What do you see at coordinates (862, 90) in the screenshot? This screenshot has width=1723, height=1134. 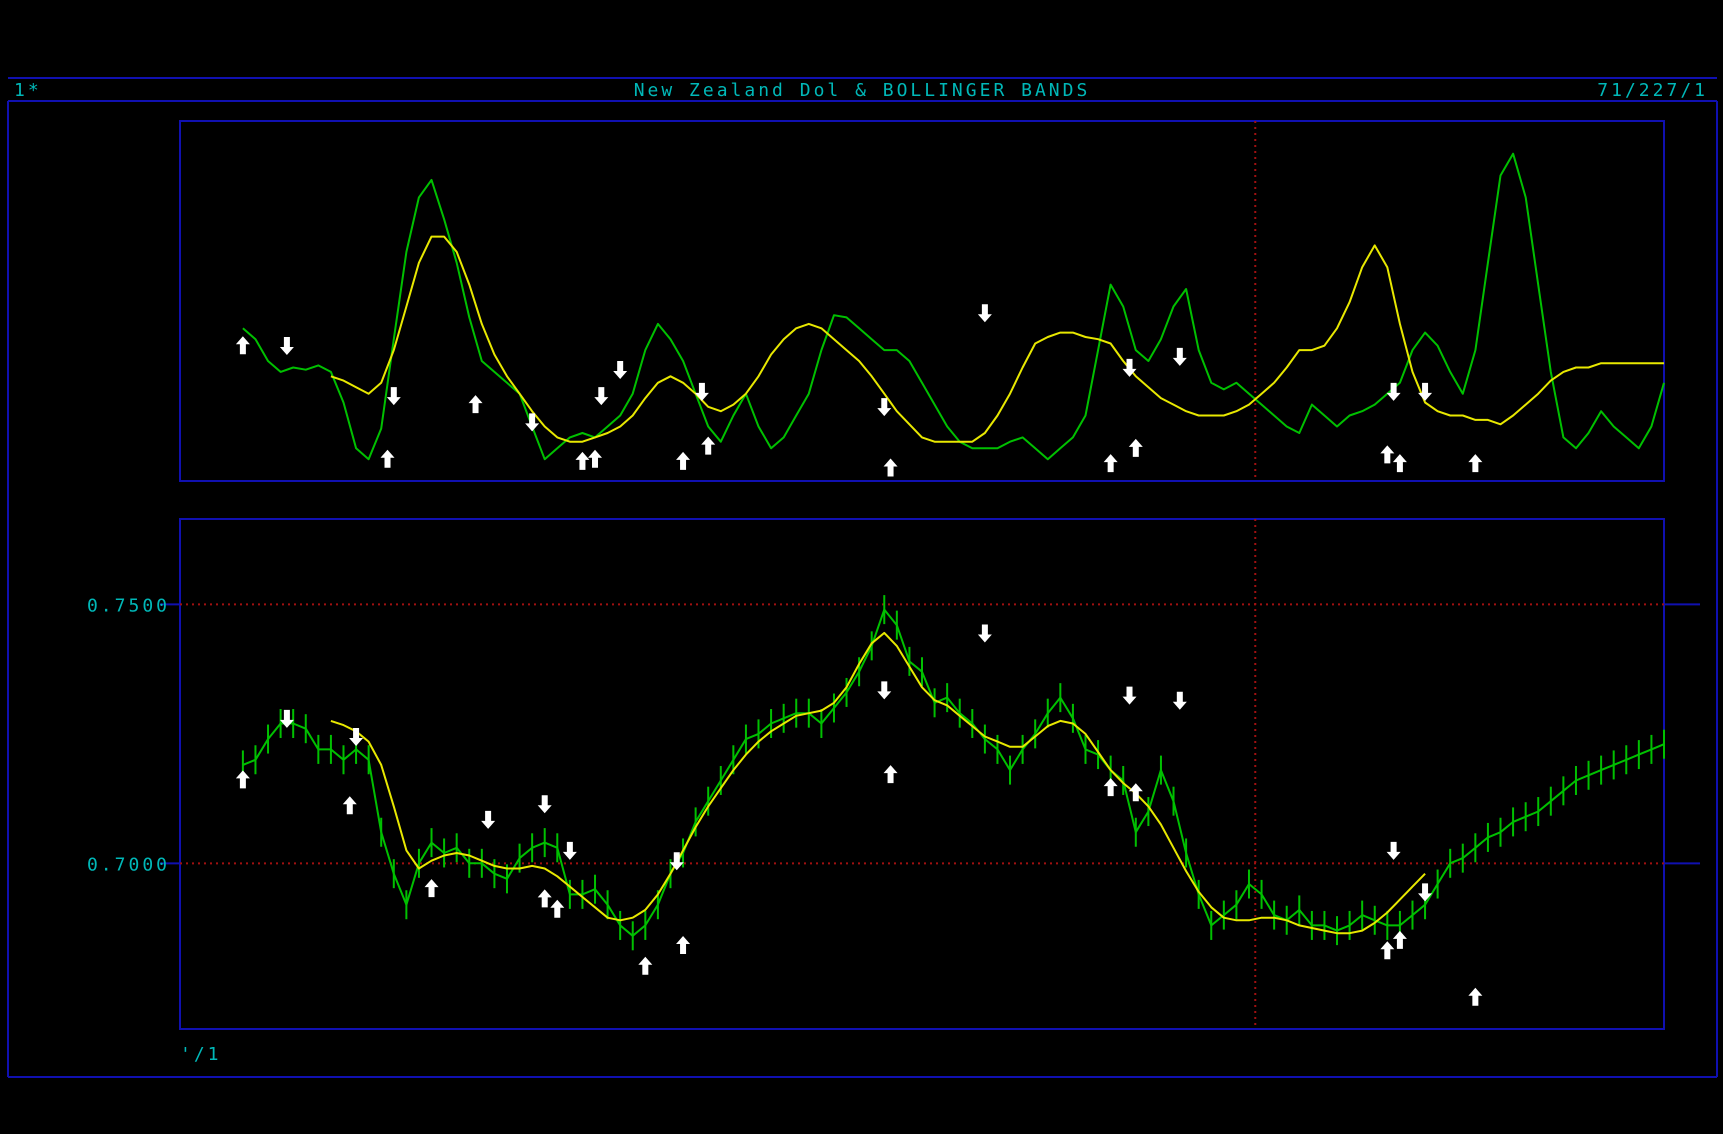 I see `chart-title: New Zealand Dol & BOLLINGER BANDS` at bounding box center [862, 90].